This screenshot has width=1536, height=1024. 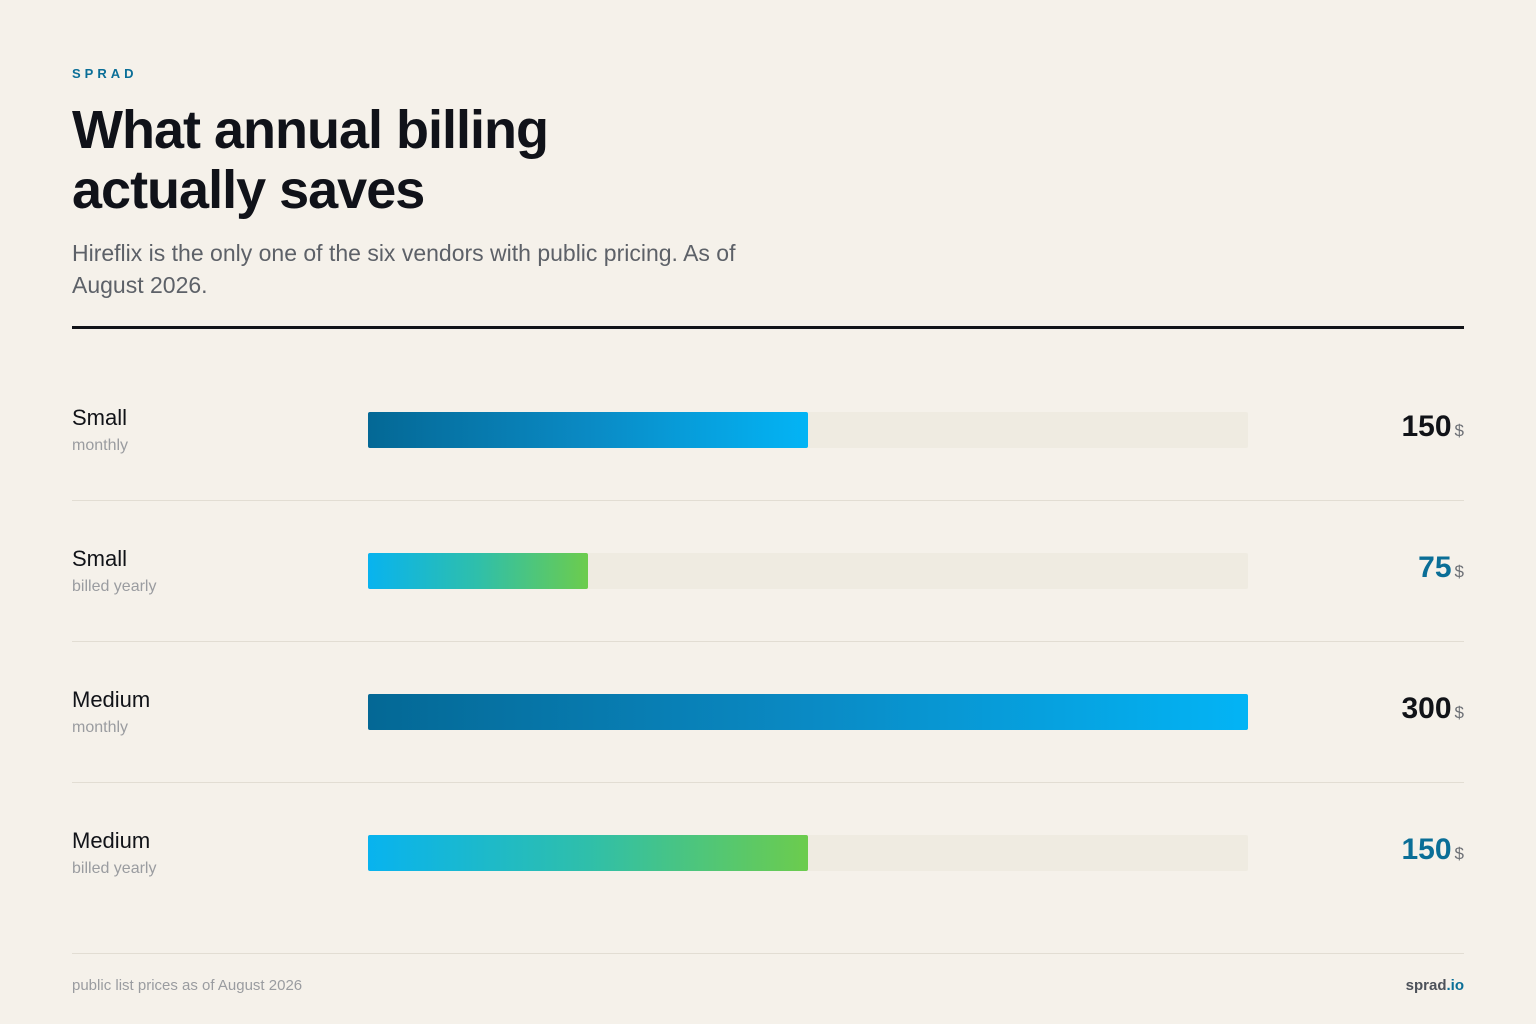 What do you see at coordinates (768, 327) in the screenshot?
I see `header-divider` at bounding box center [768, 327].